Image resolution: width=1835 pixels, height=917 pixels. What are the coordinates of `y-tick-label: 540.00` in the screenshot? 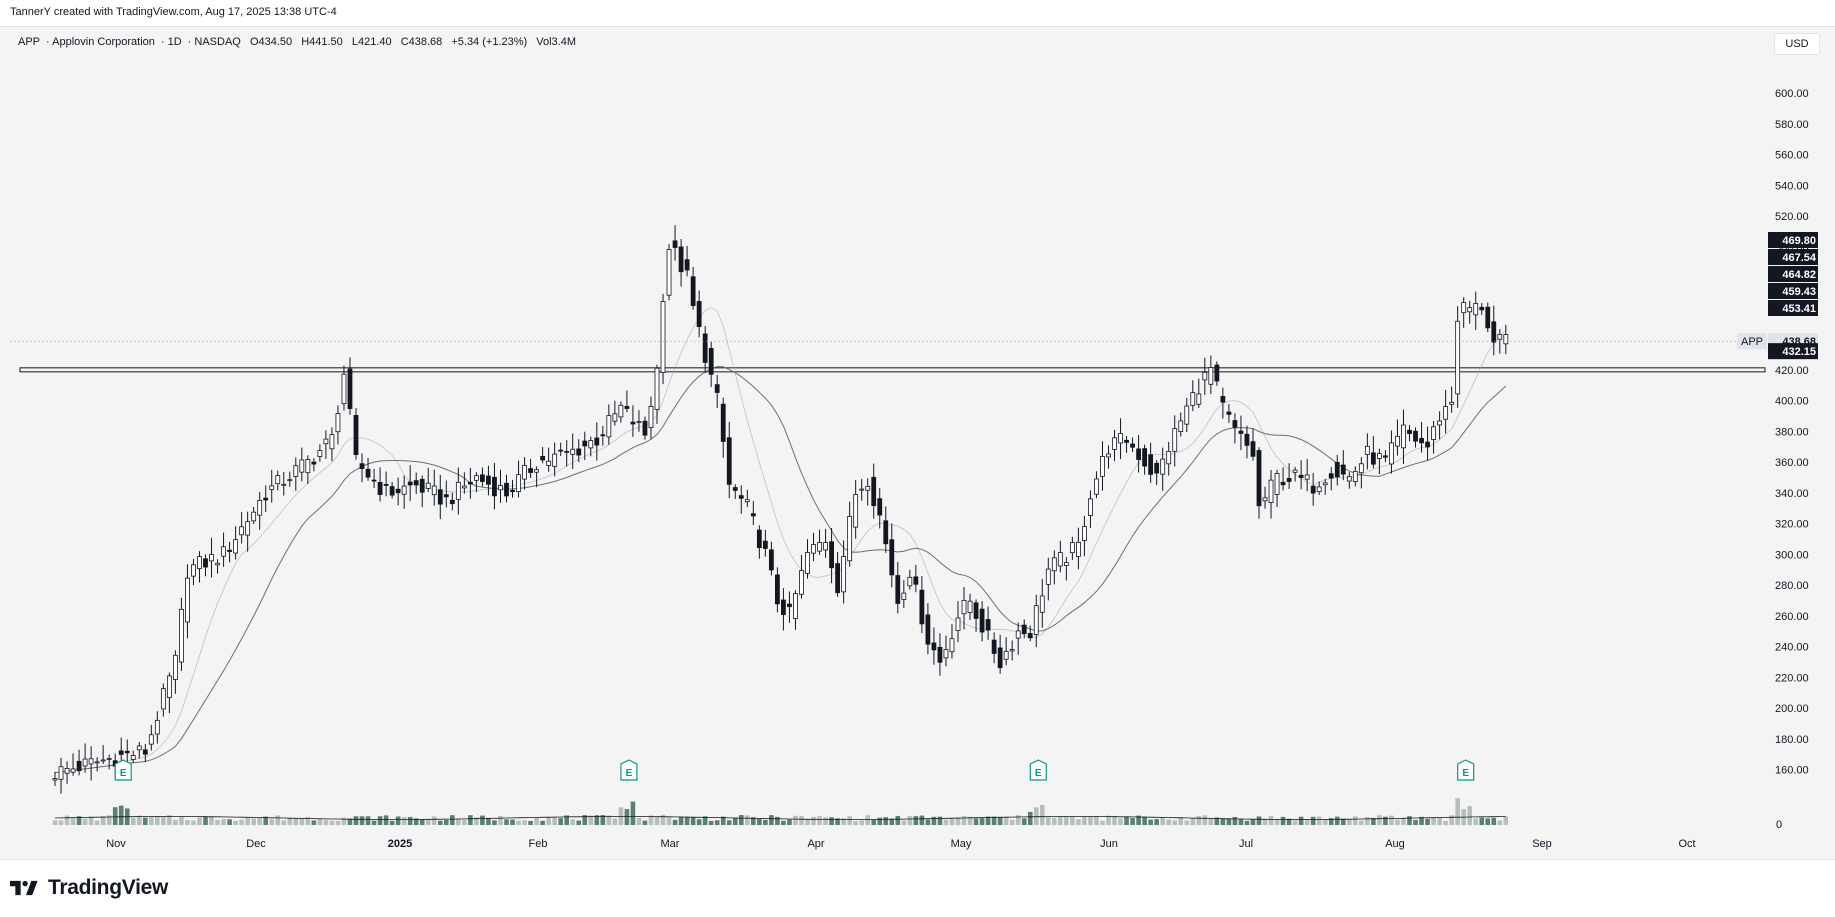 It's located at (1792, 186).